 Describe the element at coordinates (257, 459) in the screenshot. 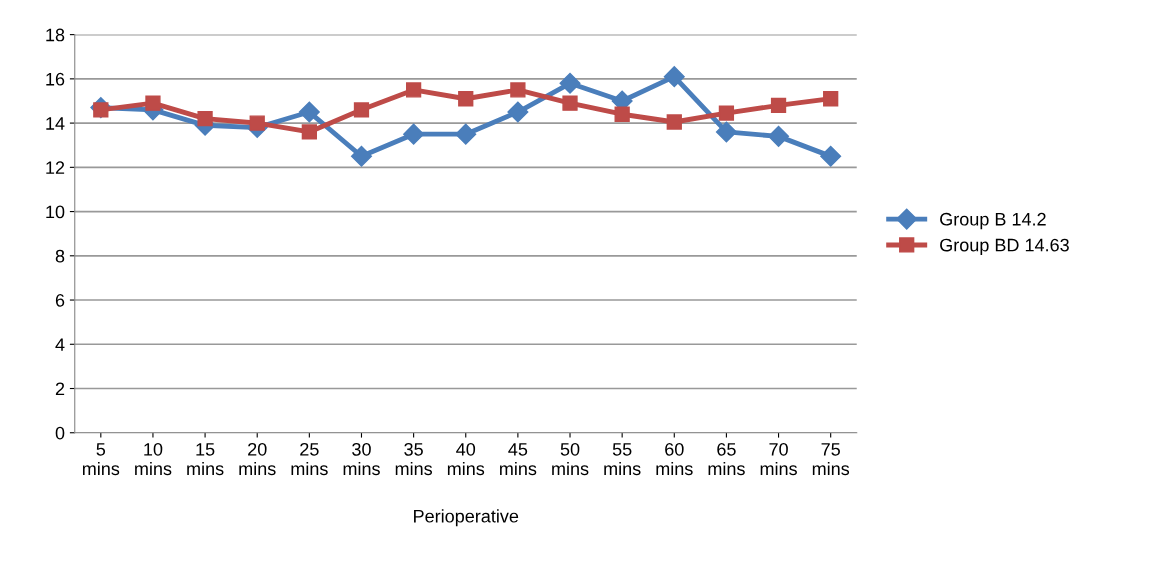

I see `x-tick-label: 20 mins` at that location.